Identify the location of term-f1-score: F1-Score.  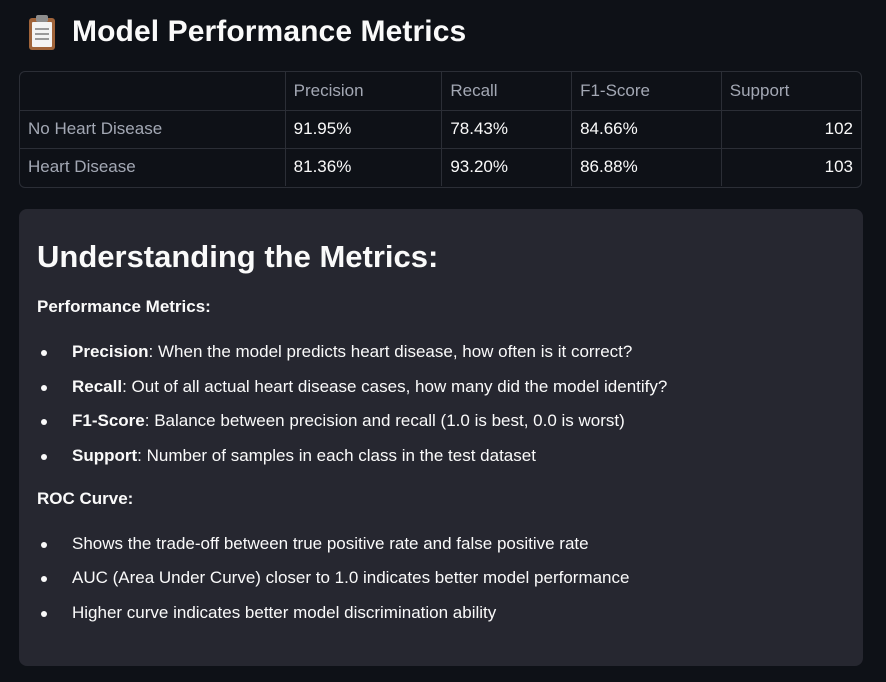
(108, 420).